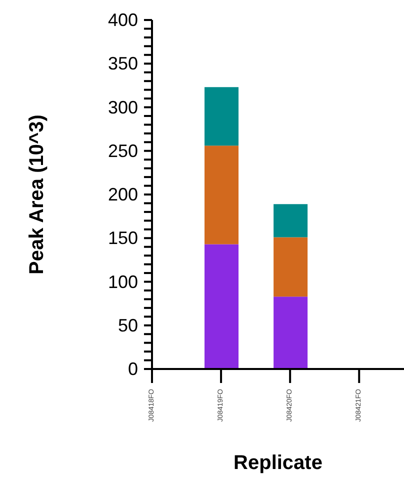 Image resolution: width=404 pixels, height=483 pixels. What do you see at coordinates (128, 325) in the screenshot?
I see `y-tick-label: 50` at bounding box center [128, 325].